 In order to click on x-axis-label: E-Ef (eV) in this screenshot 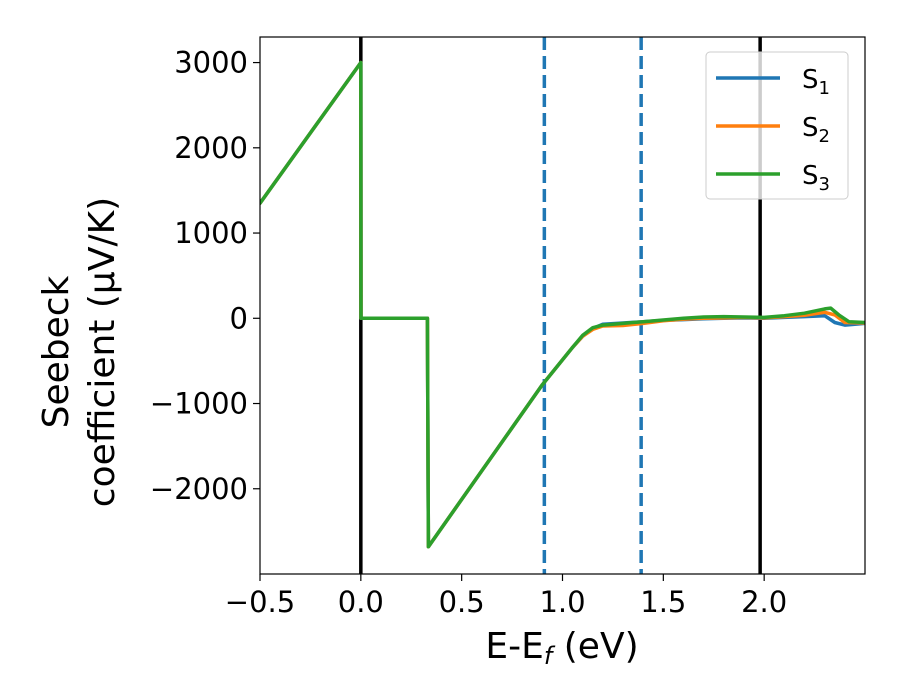, I will do `click(561, 648)`.